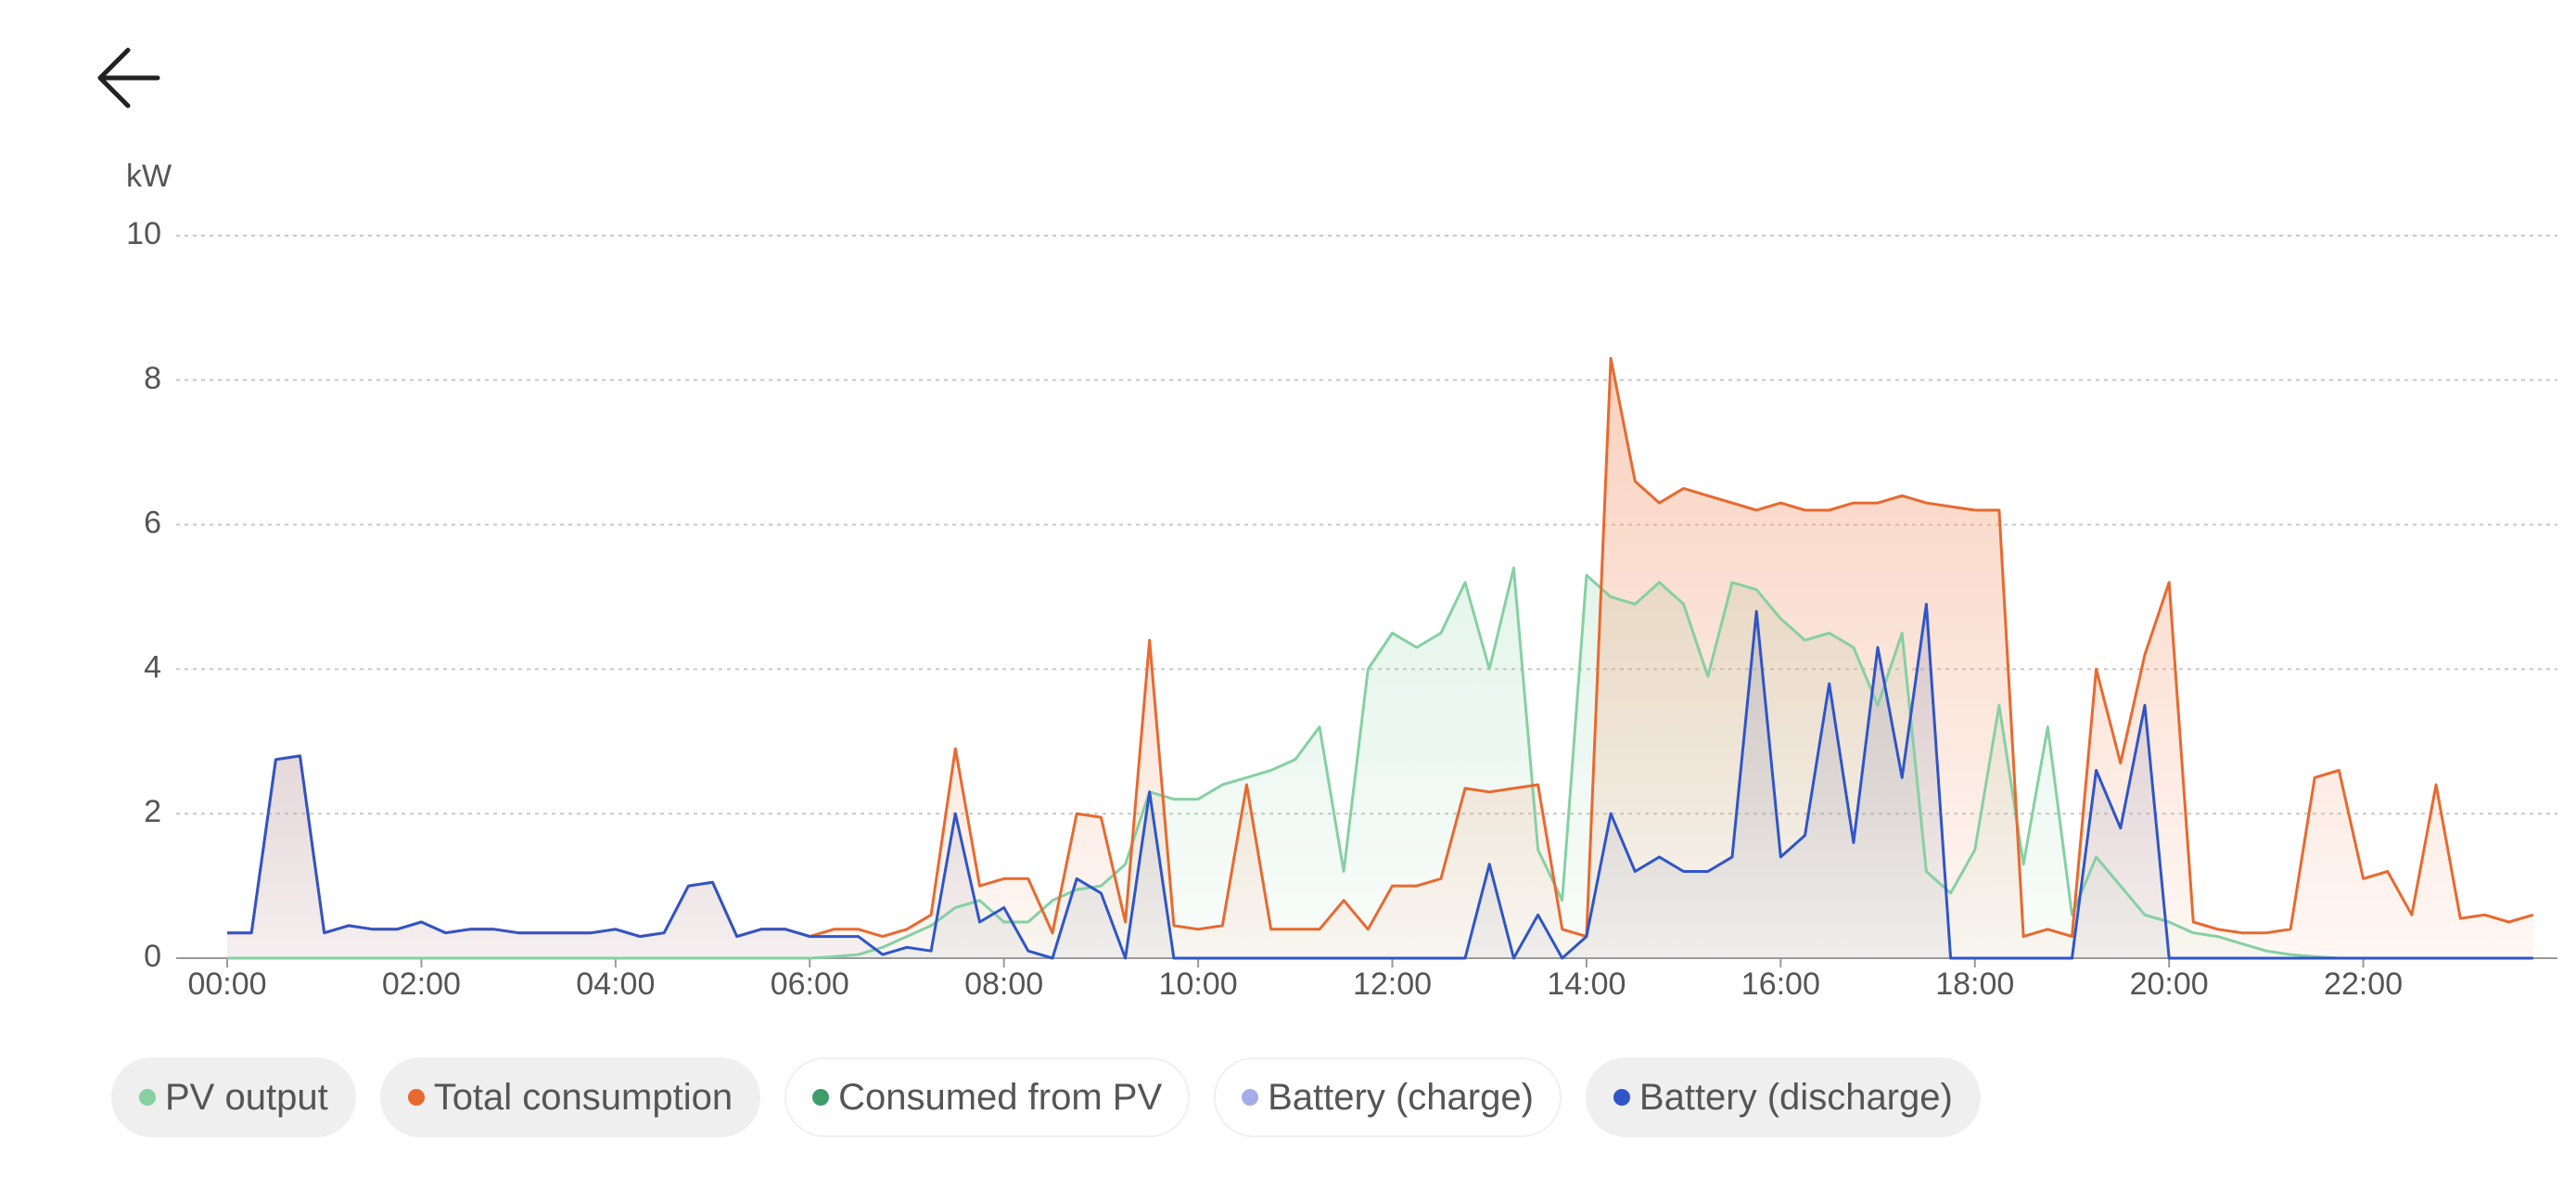  I want to click on y-tick-label: 0, so click(152, 956).